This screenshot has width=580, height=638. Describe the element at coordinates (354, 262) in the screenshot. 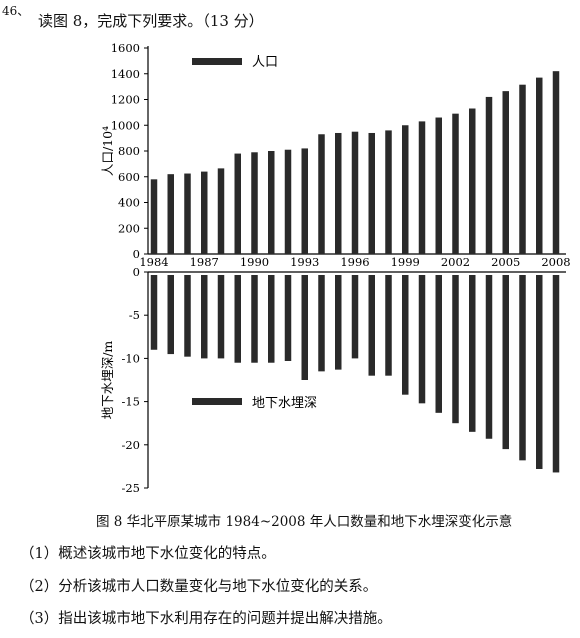

I see `year-tick-label: 1996` at that location.